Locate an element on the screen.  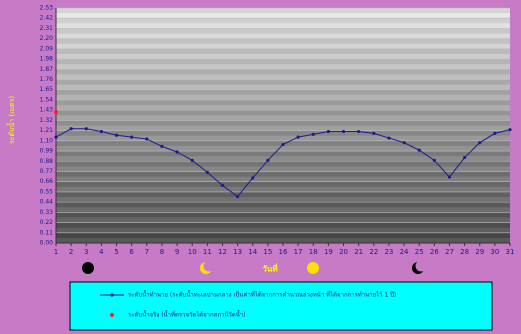
new-moon is located at coordinates (88, 268).